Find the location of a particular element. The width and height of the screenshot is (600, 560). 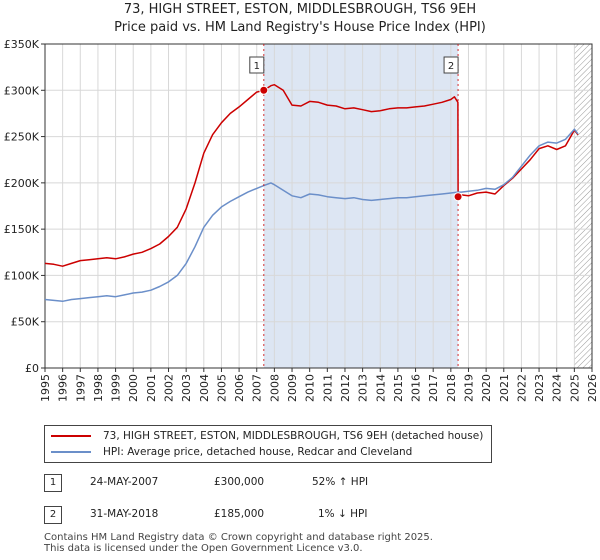

x-tick-label: 2007 is located at coordinates (257, 388).